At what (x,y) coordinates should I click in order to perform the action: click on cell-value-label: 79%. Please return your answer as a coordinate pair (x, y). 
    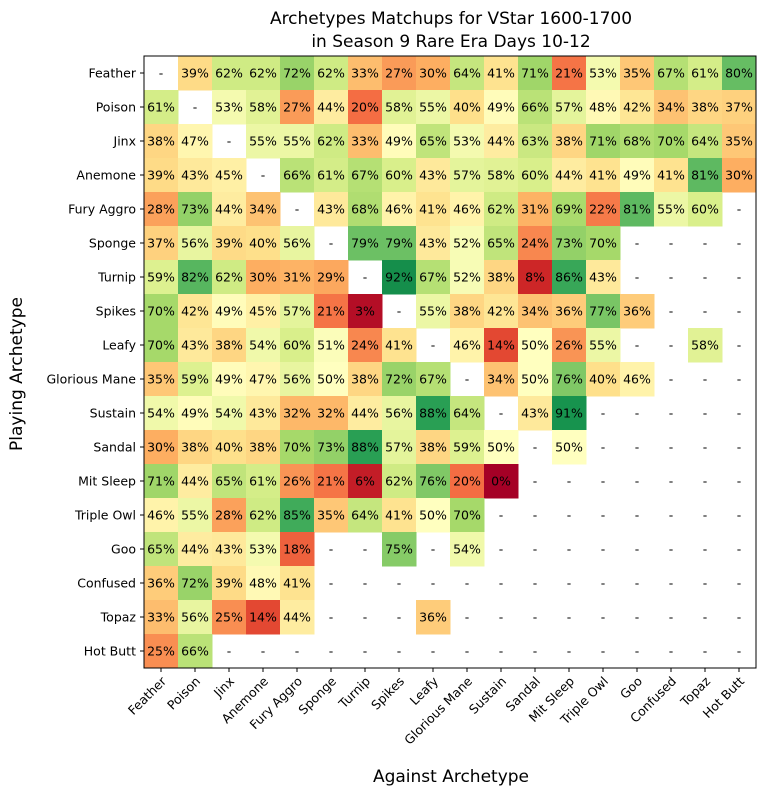
    Looking at the image, I should click on (365, 243).